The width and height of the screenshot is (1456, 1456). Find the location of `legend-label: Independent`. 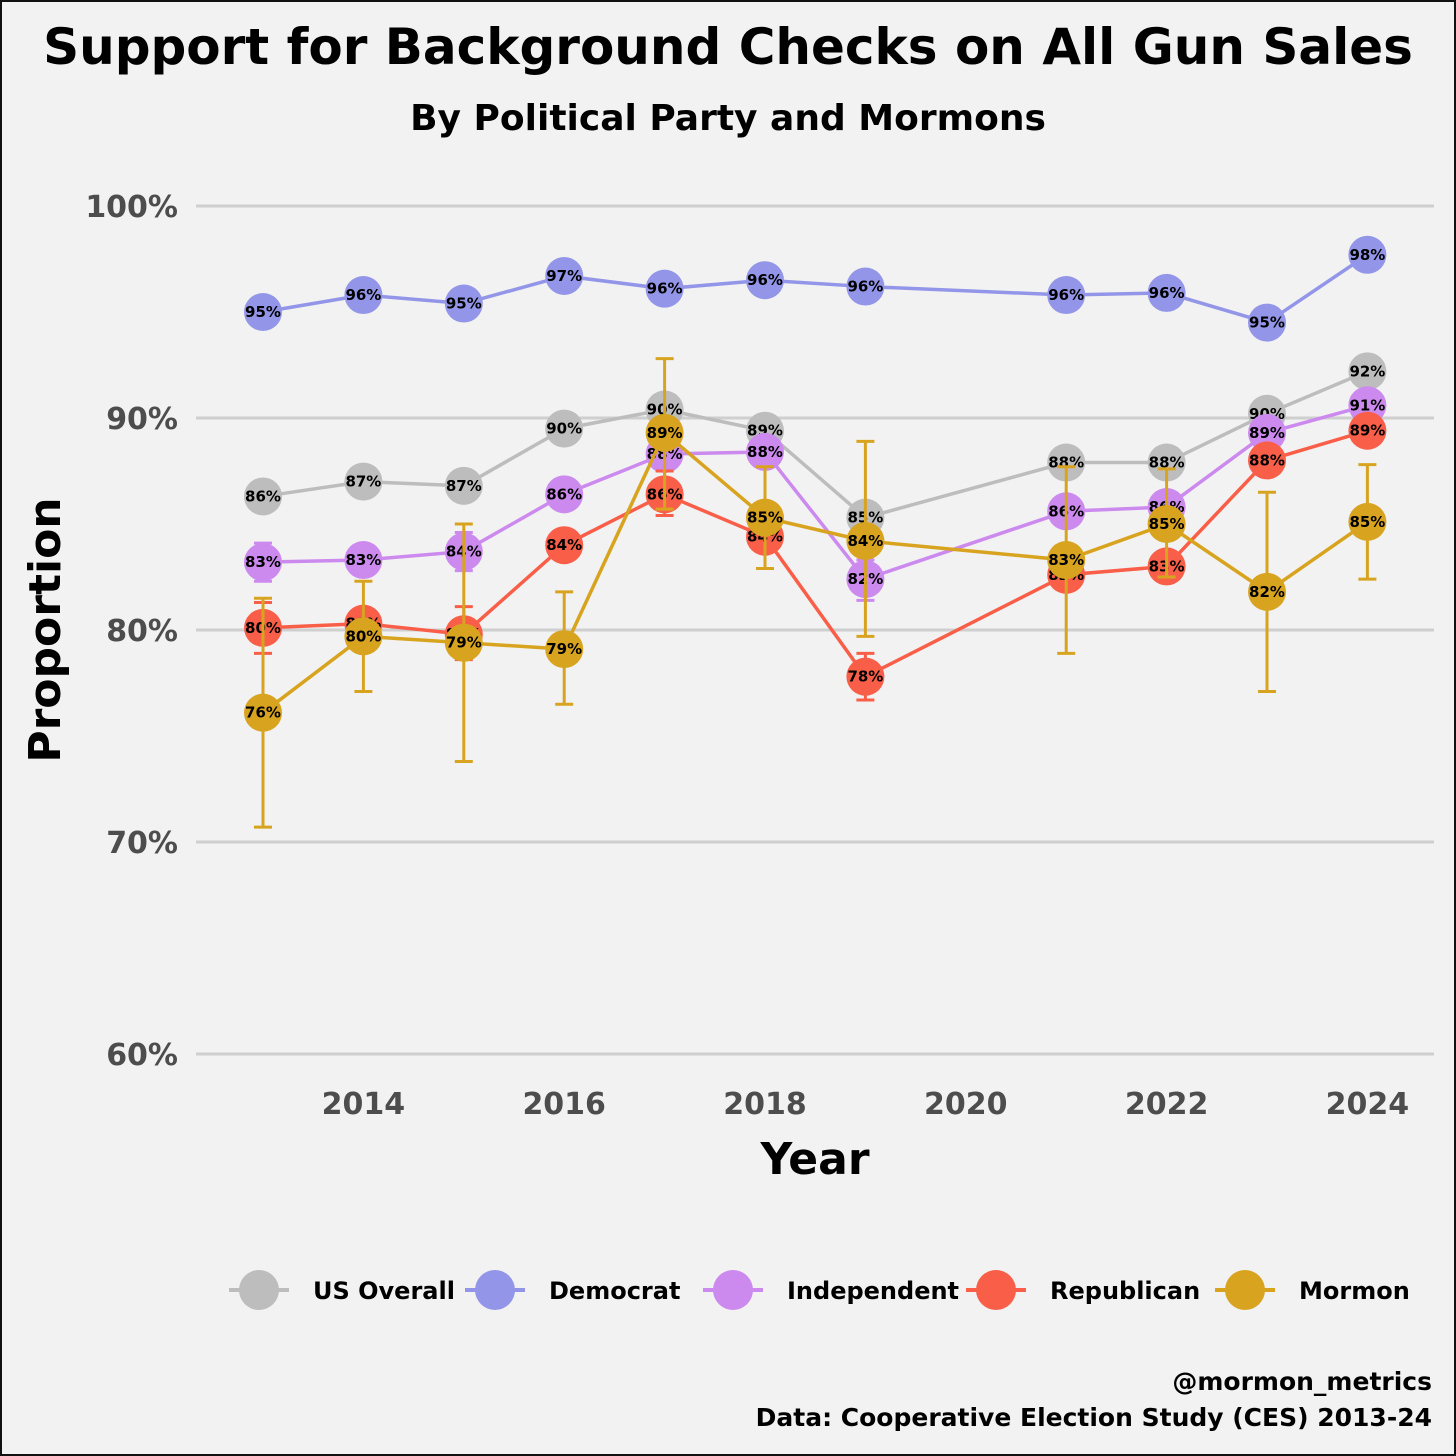

legend-label: Independent is located at coordinates (873, 1291).